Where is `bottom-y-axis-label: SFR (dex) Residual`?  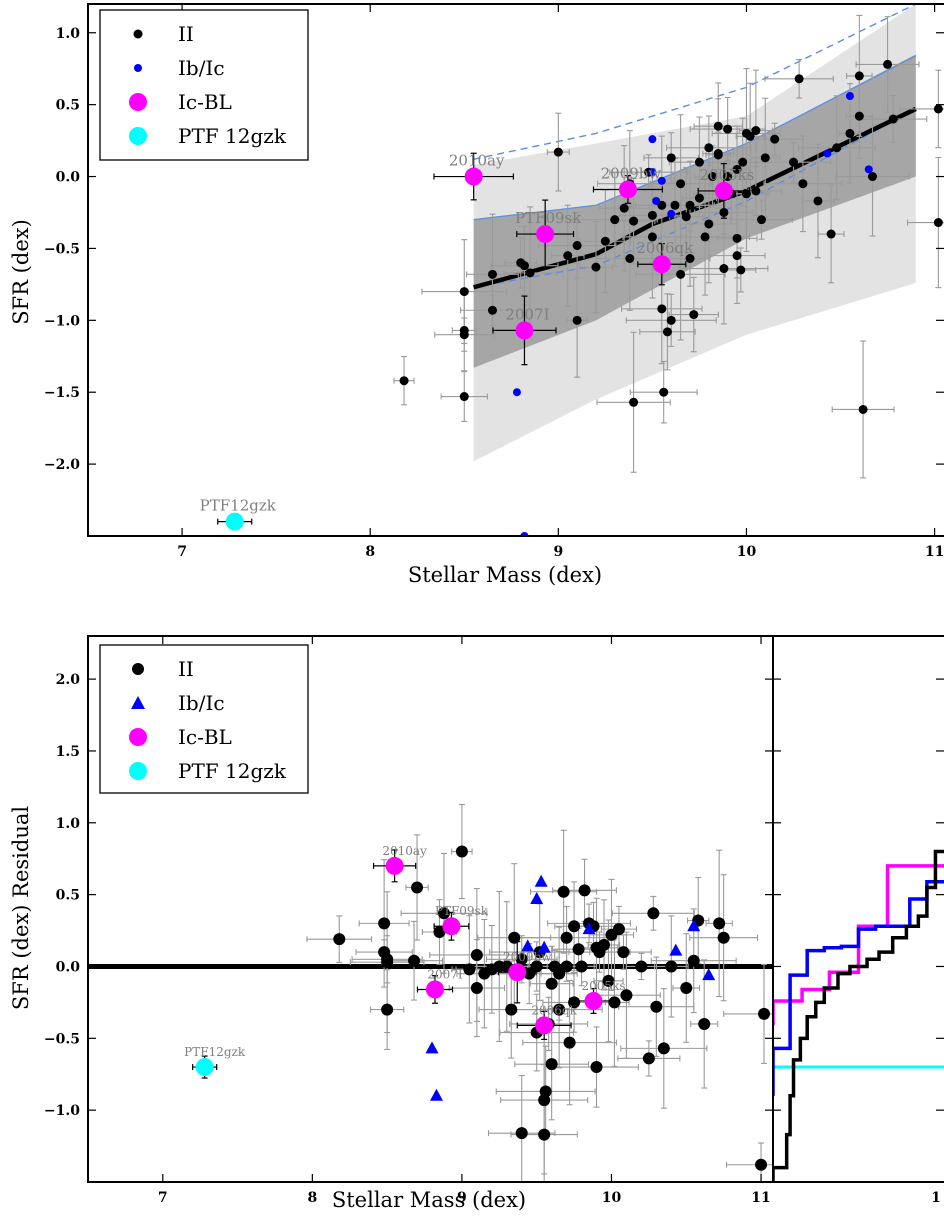 bottom-y-axis-label: SFR (dex) Residual is located at coordinates (21, 908).